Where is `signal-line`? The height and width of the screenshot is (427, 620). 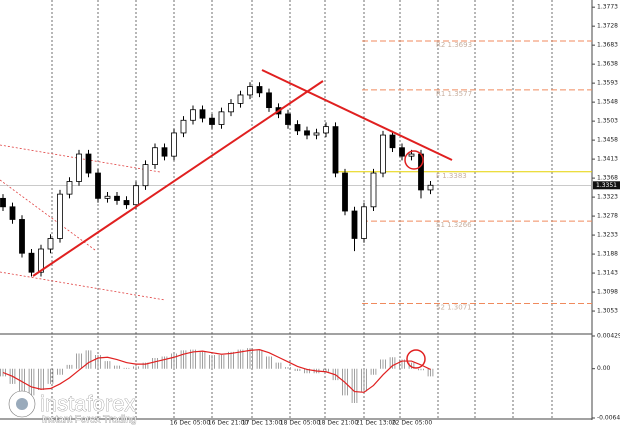
signal-line is located at coordinates (216, 371).